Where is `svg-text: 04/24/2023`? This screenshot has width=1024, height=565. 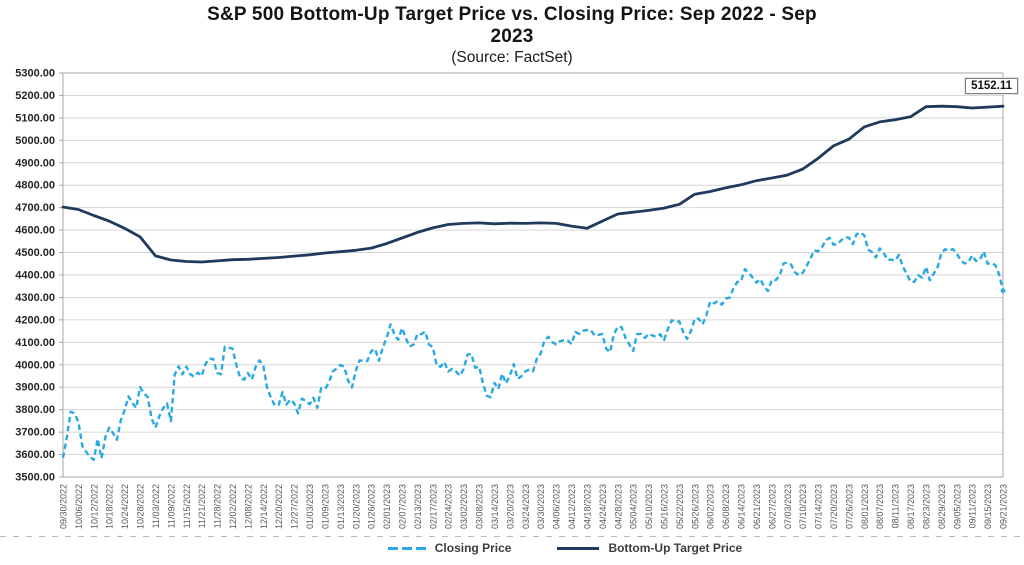
svg-text: 04/24/2023 is located at coordinates (603, 506).